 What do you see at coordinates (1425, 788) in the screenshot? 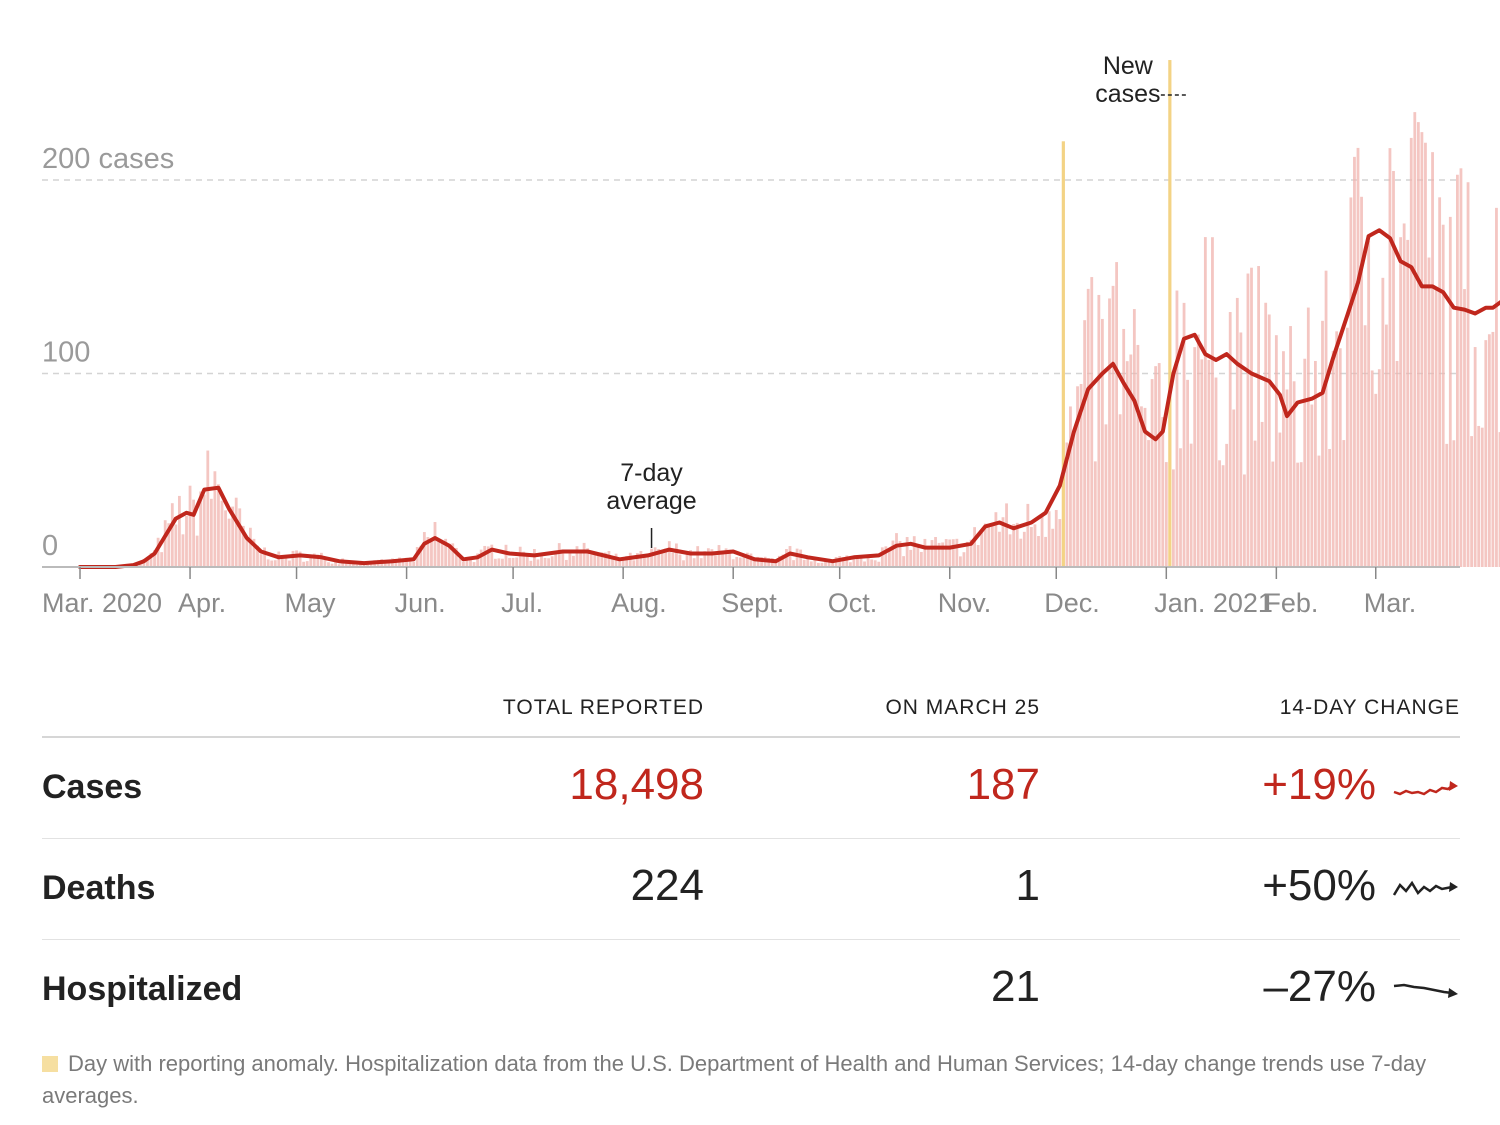
I see `cases-trend-sparkline` at bounding box center [1425, 788].